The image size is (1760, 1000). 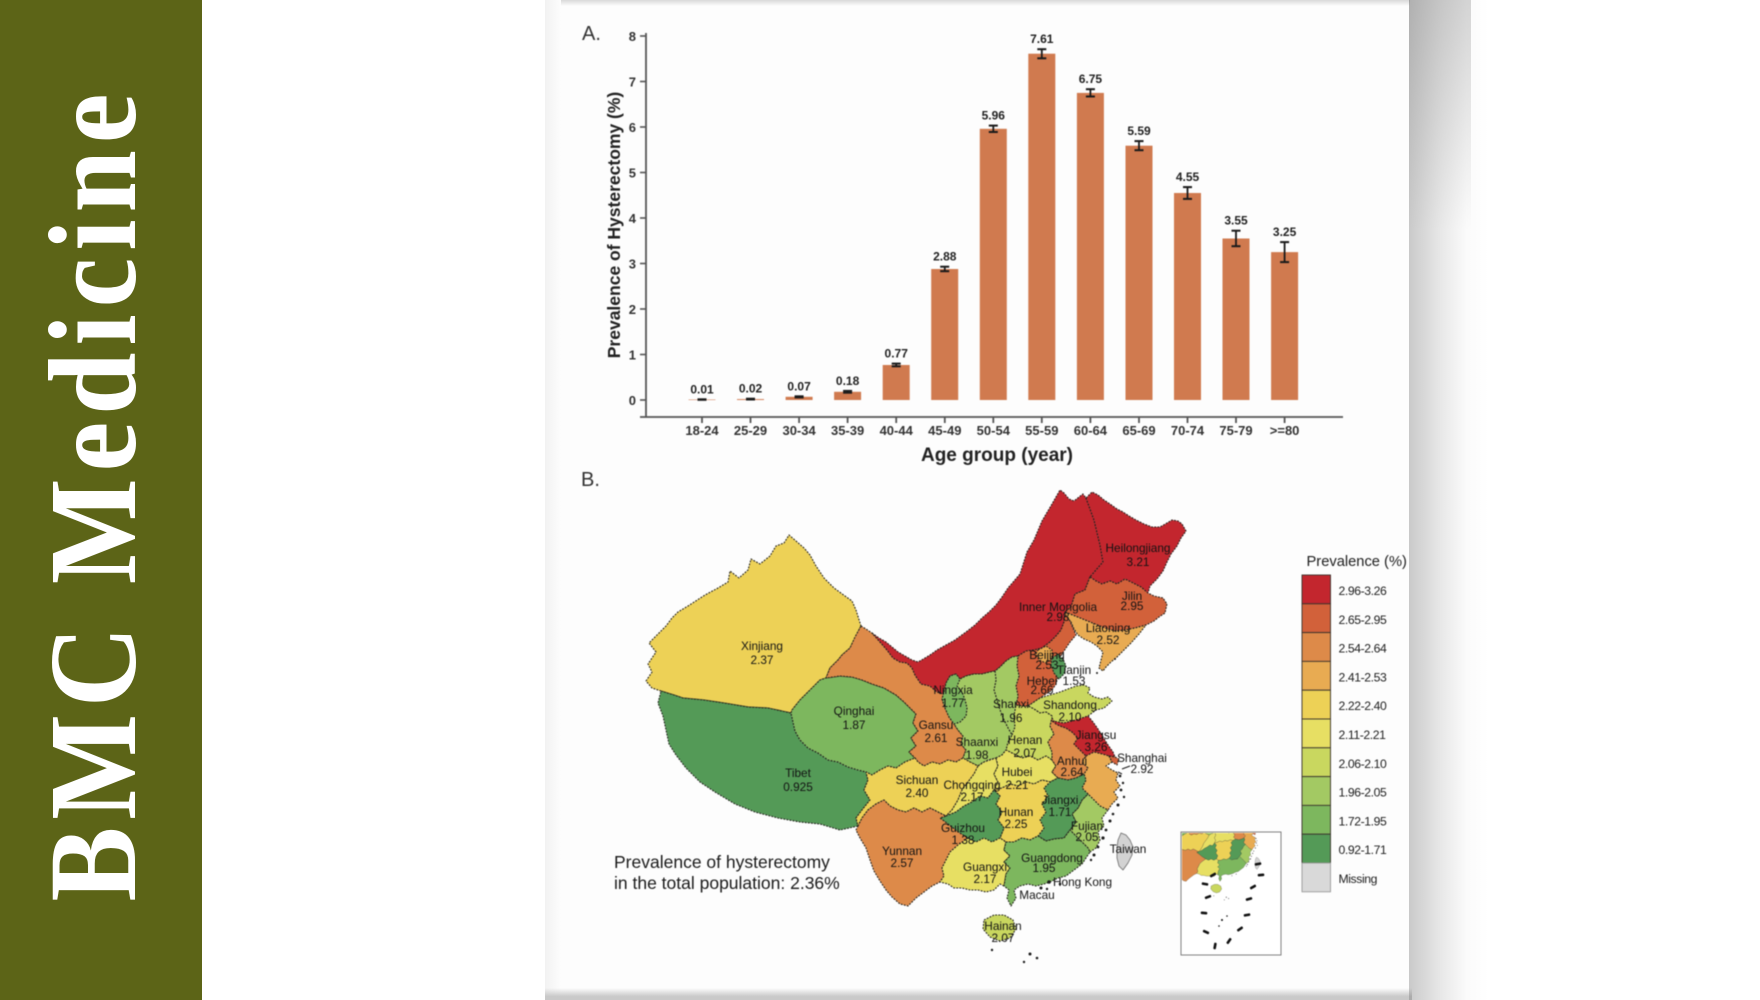 What do you see at coordinates (1058, 617) in the screenshot?
I see `svg-text: 2.98` at bounding box center [1058, 617].